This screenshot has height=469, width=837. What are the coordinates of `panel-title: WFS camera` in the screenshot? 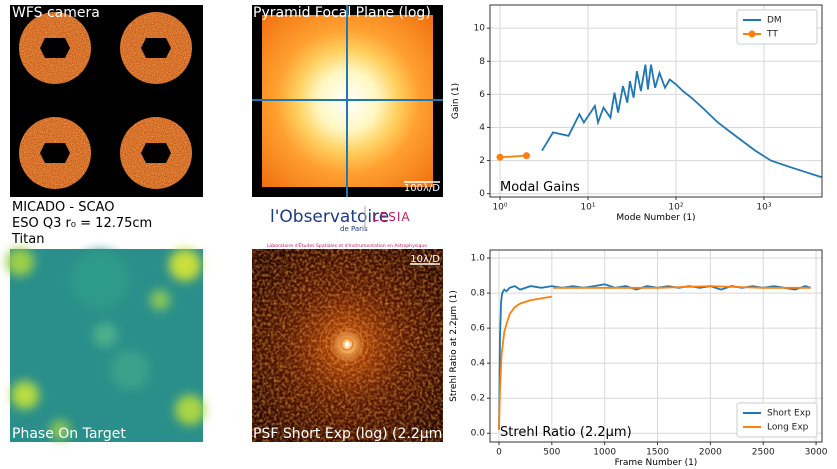 It's located at (56, 13).